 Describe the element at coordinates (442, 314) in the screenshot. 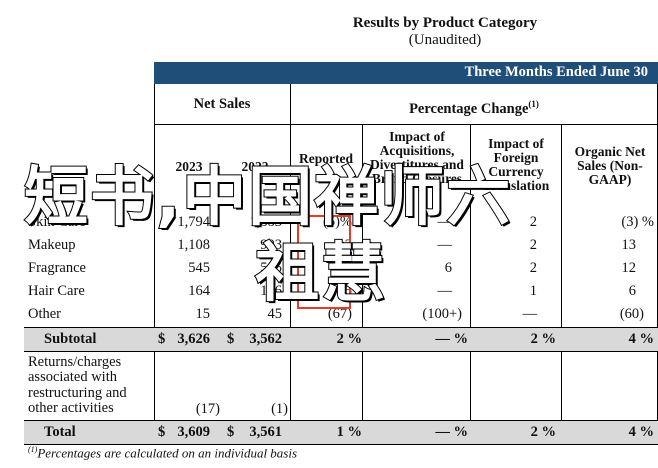

I see `cell-acq: (100+)` at that location.